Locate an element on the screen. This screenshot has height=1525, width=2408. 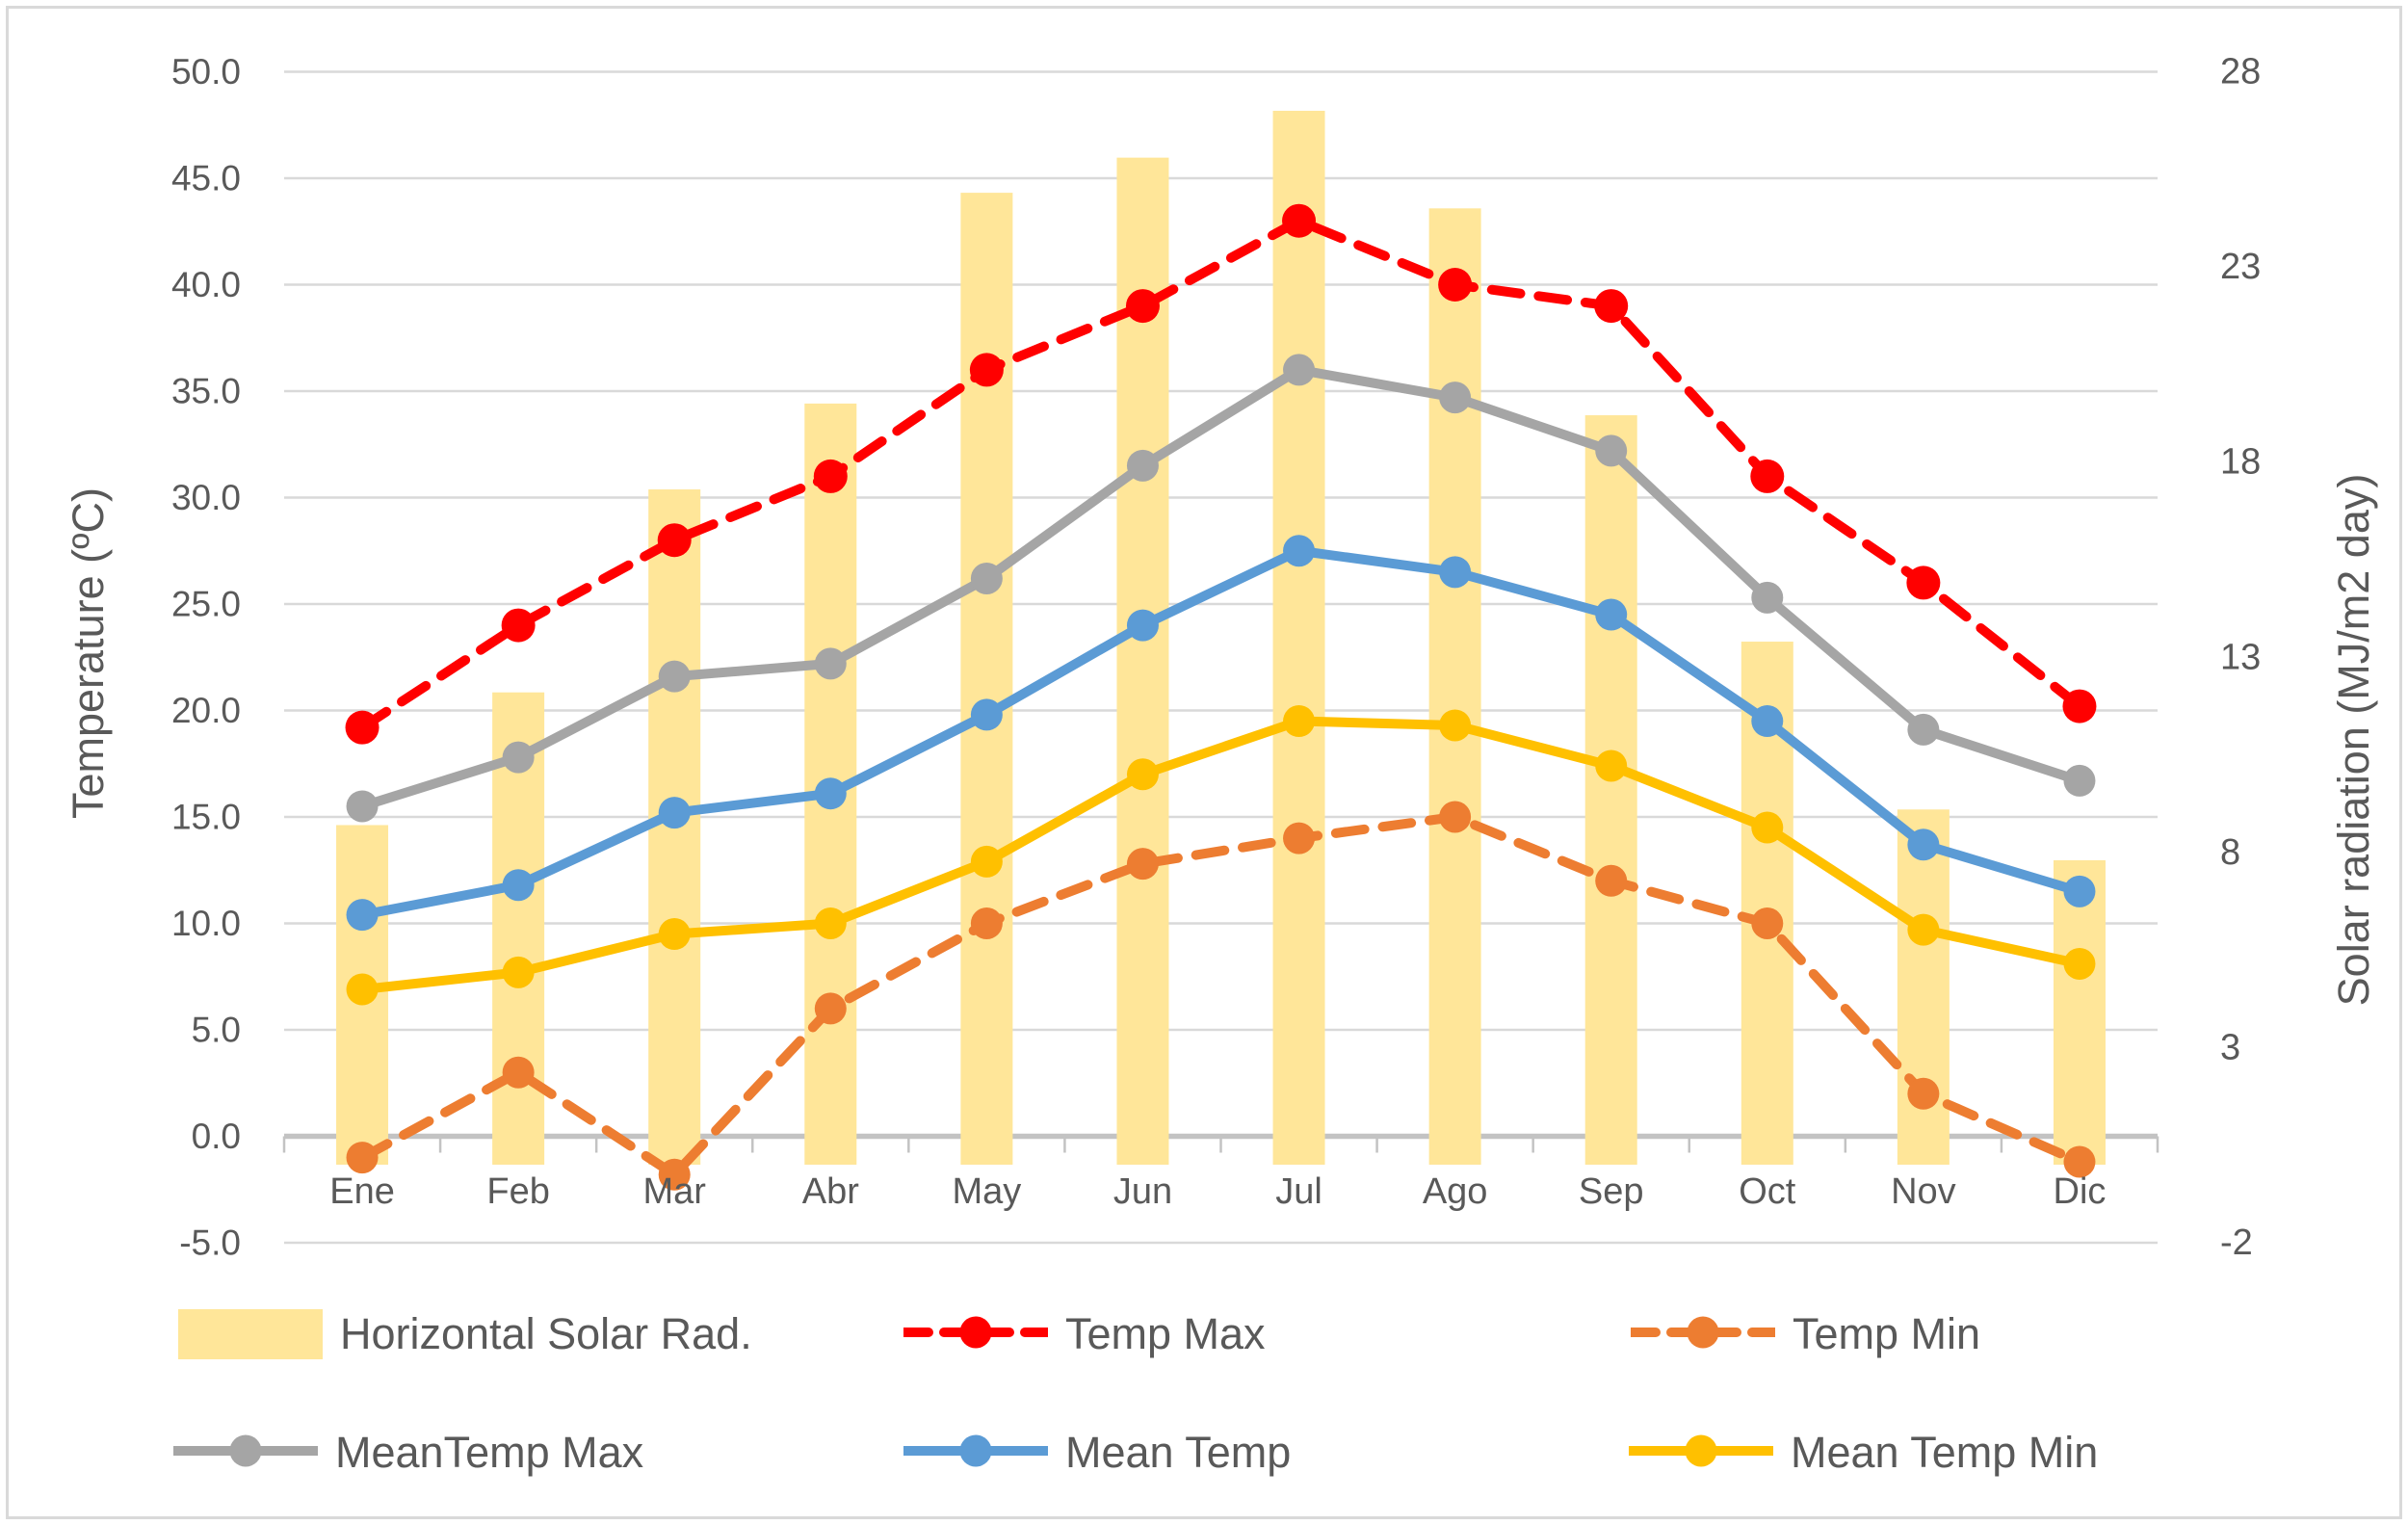
marker-temp-min-May is located at coordinates (986, 923).